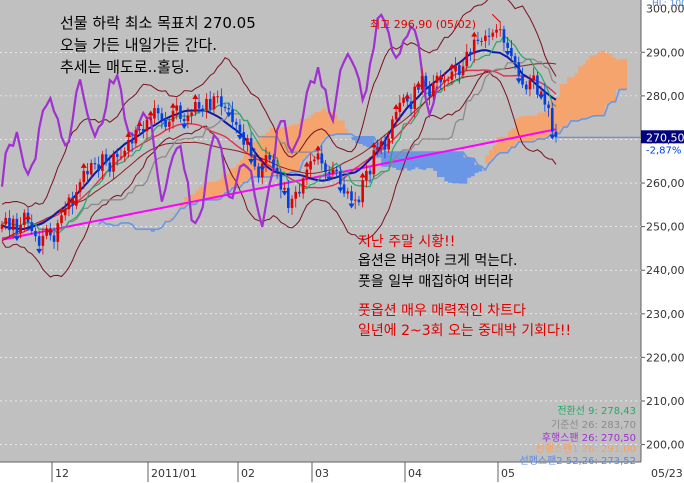 This screenshot has height=483, width=684. Describe the element at coordinates (174, 473) in the screenshot. I see `x-tick-label: 2011/01` at that location.